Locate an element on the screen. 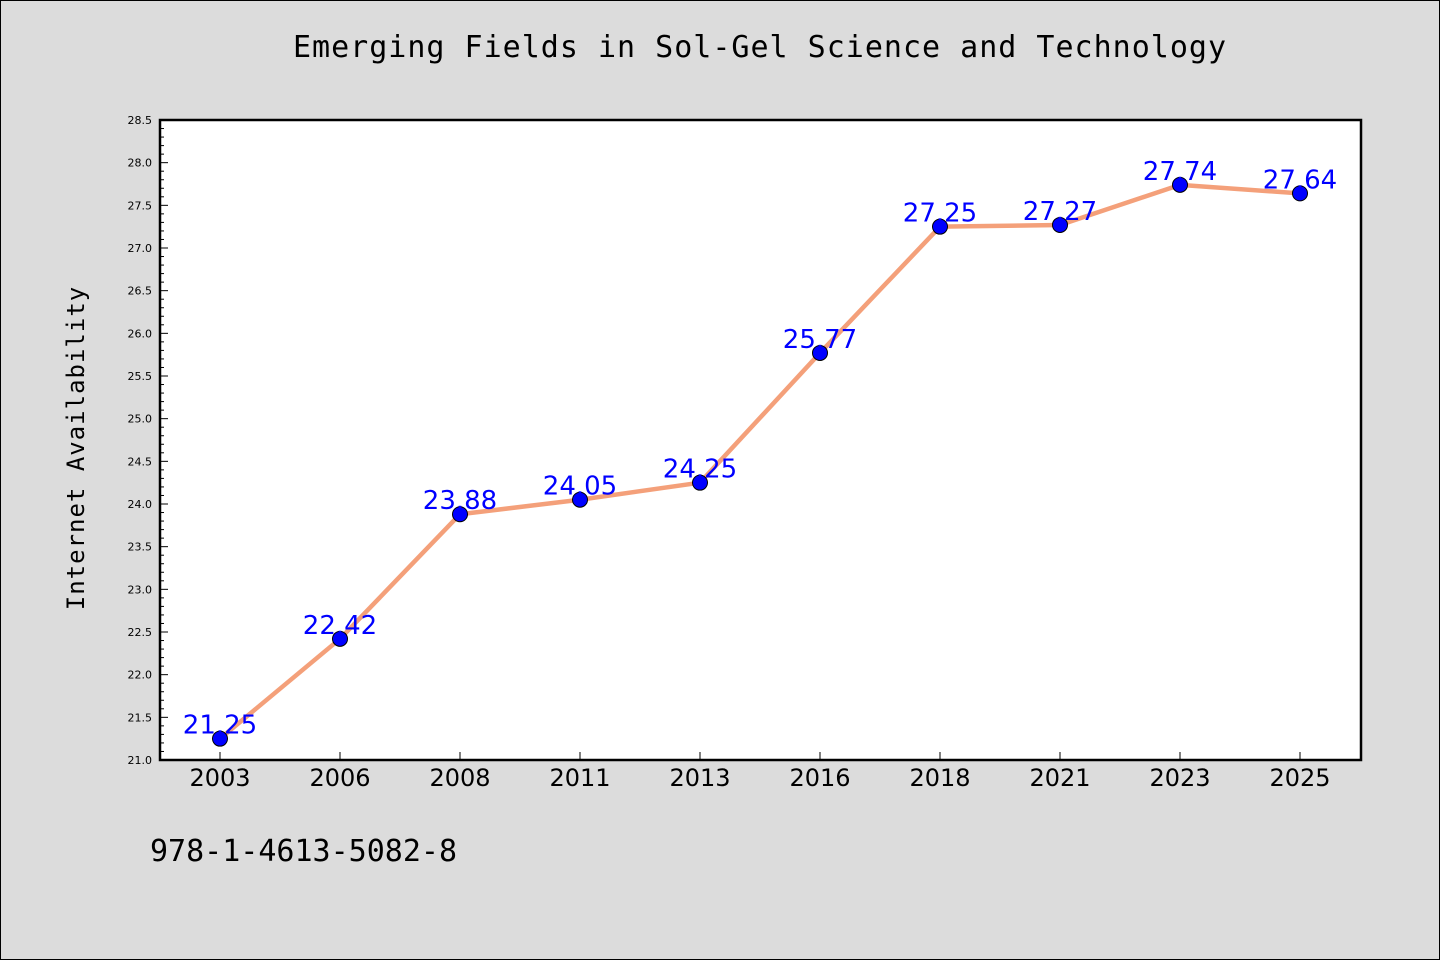  x-tick-label: 2016 is located at coordinates (819, 778).